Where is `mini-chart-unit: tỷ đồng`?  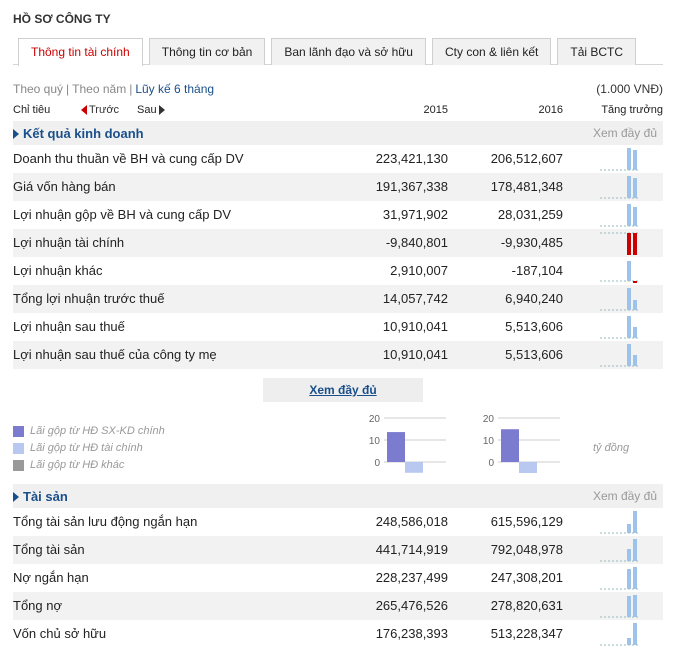
mini-chart-unit: tỷ đồng is located at coordinates (611, 448).